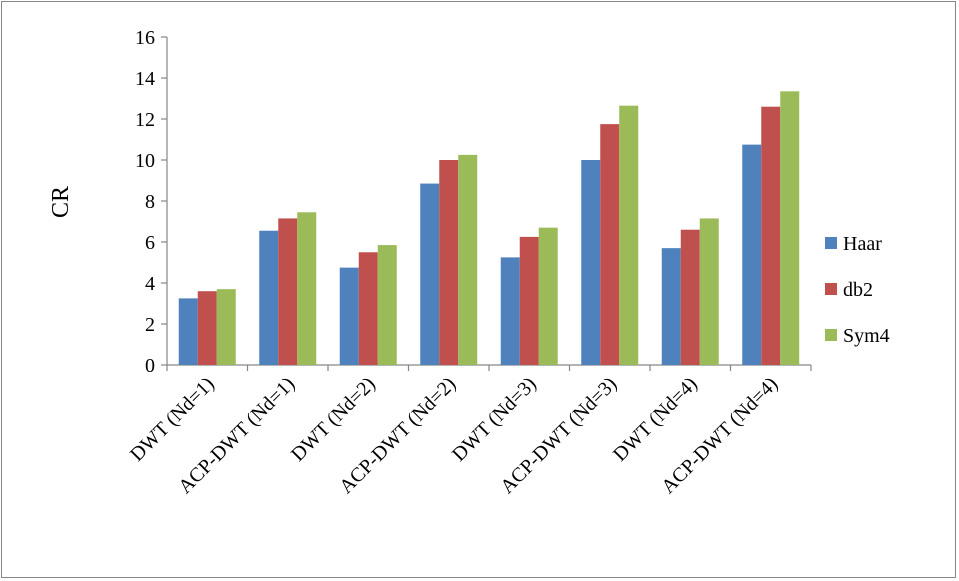 The height and width of the screenshot is (581, 959). I want to click on legend-label: db2, so click(858, 290).